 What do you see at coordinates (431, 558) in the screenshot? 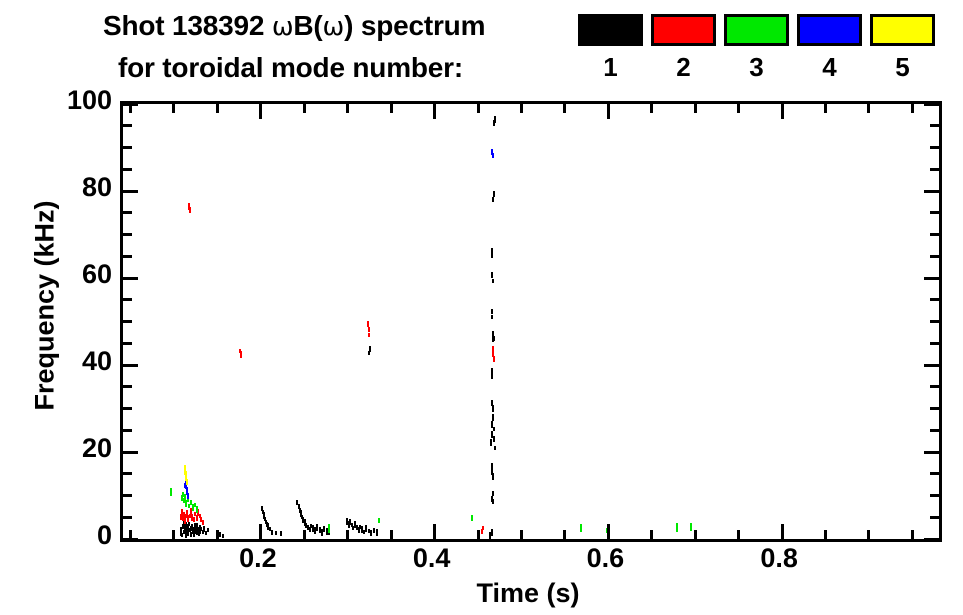
I see `x-tick-label: 0.4` at bounding box center [431, 558].